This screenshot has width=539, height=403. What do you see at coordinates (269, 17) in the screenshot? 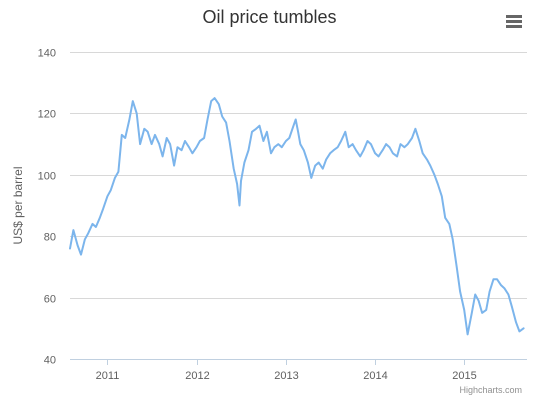
I see `chart-title: Oil price tumbles` at bounding box center [269, 17].